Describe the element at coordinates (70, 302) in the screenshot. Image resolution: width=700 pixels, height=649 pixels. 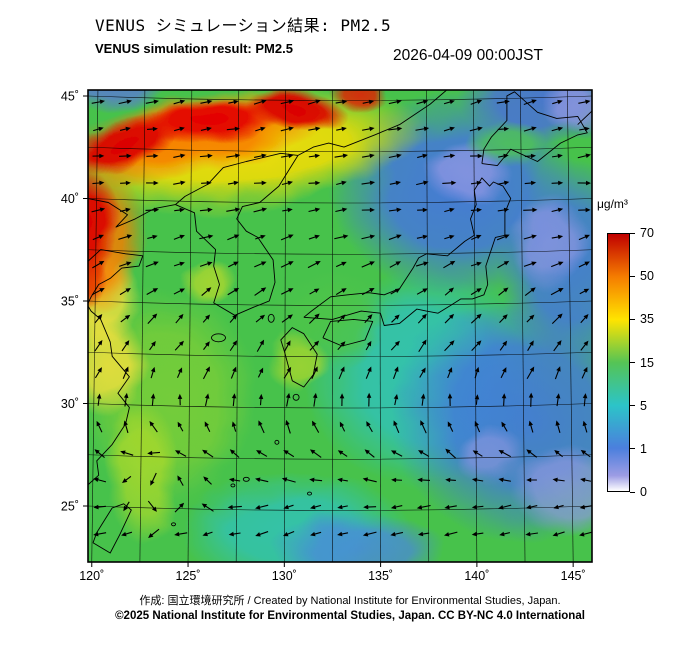
I see `lat-tick-label: 35˚` at that location.